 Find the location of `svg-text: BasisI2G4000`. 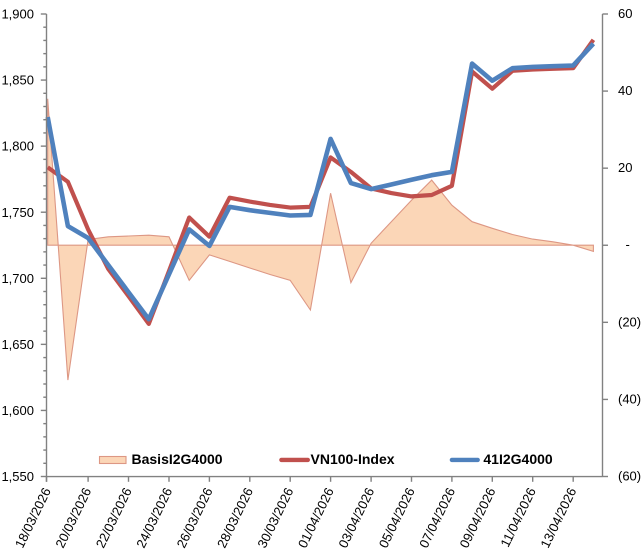

svg-text: BasisI2G4000 is located at coordinates (177, 459).